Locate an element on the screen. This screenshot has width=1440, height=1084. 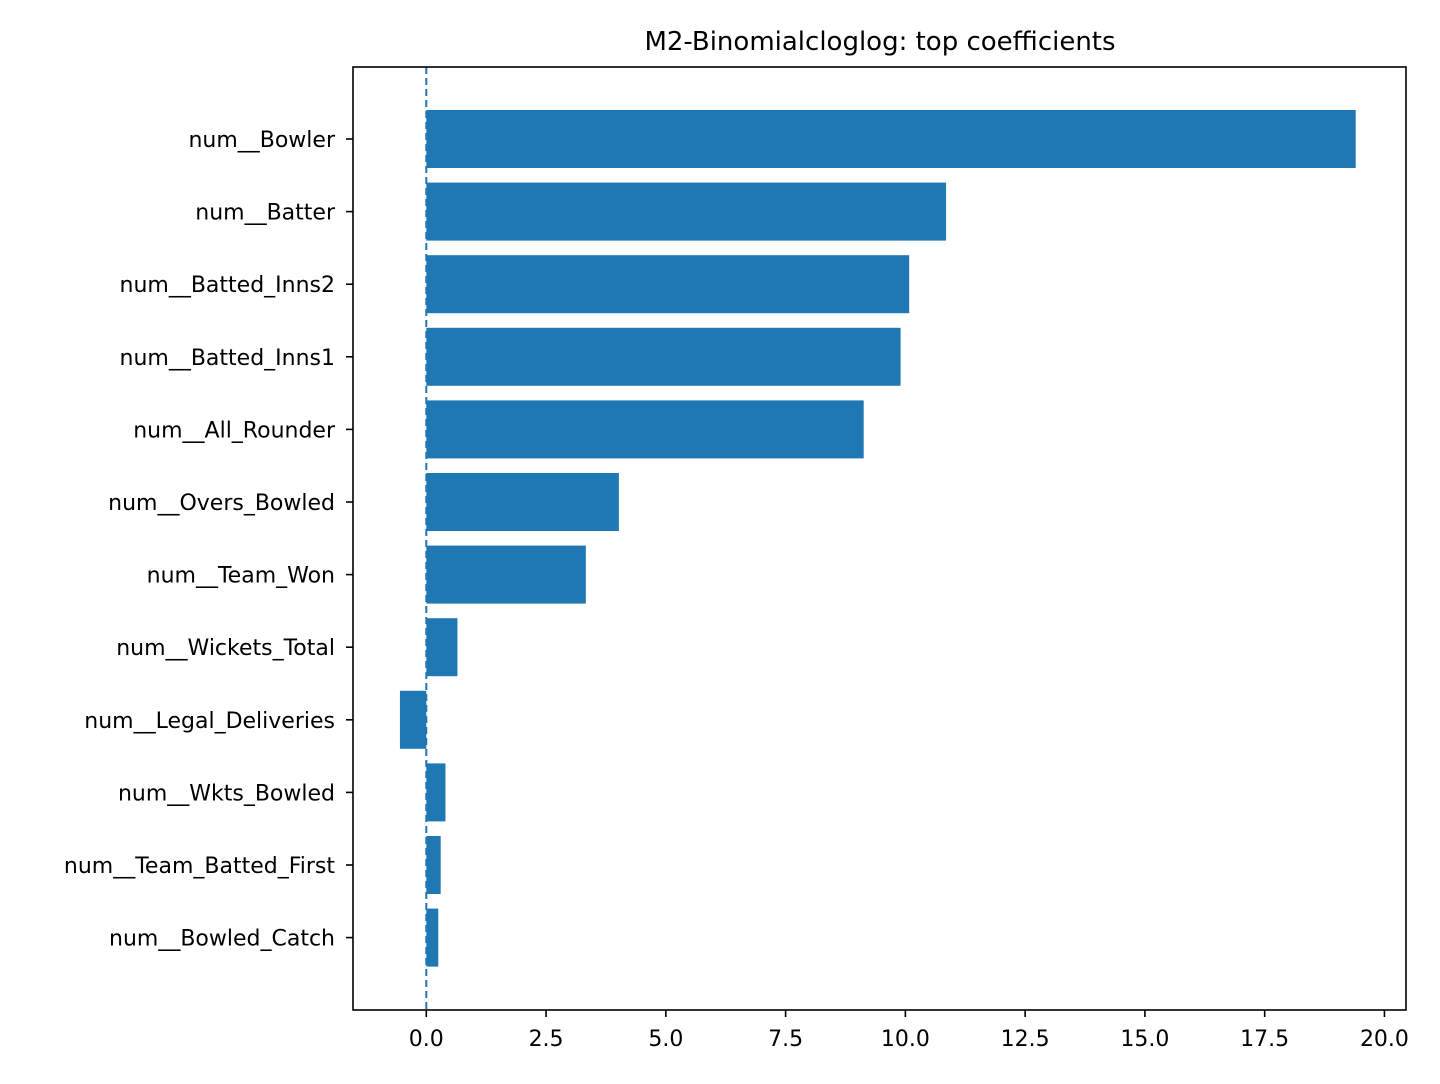
bar-num__Team_Batted_First is located at coordinates (433, 865).